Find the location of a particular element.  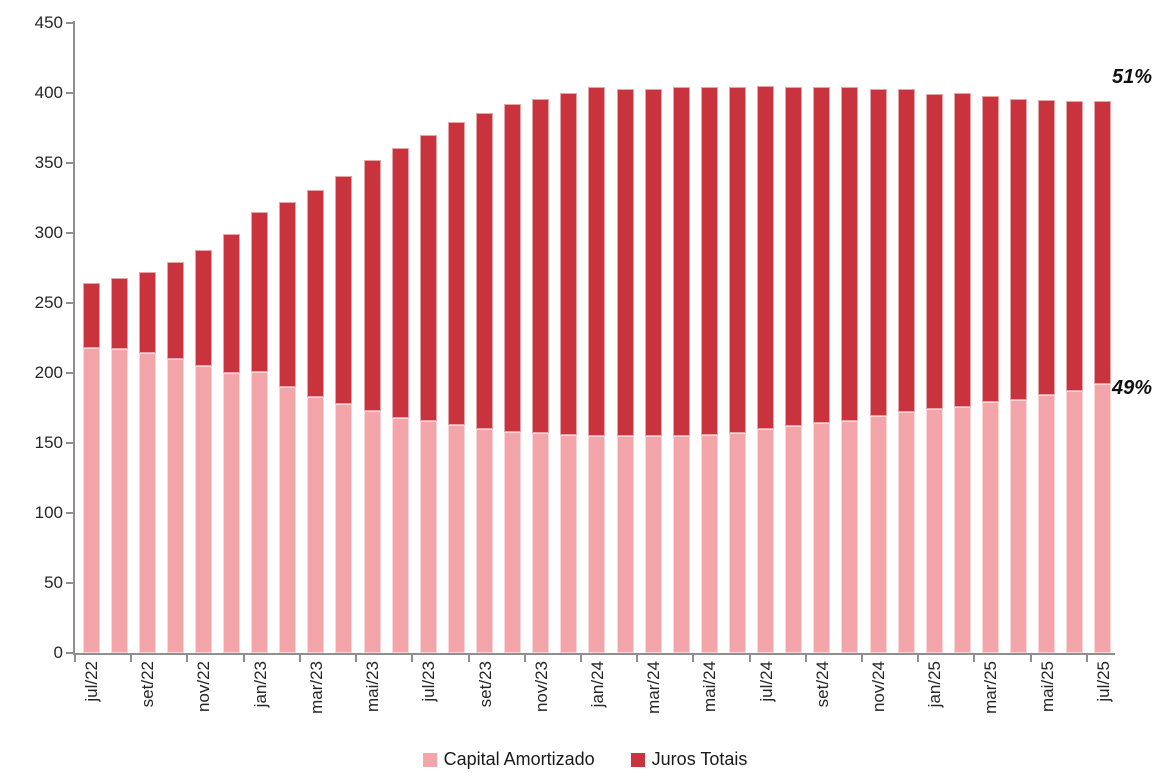

x-axis is located at coordinates (594, 654).